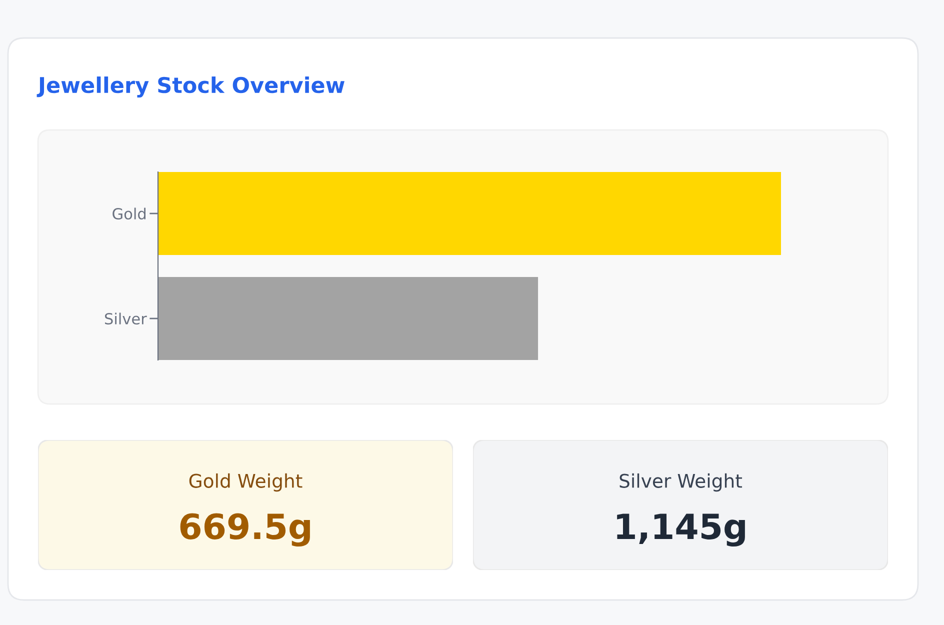 The width and height of the screenshot is (944, 625). Describe the element at coordinates (681, 530) in the screenshot. I see `text: 1,145g` at that location.